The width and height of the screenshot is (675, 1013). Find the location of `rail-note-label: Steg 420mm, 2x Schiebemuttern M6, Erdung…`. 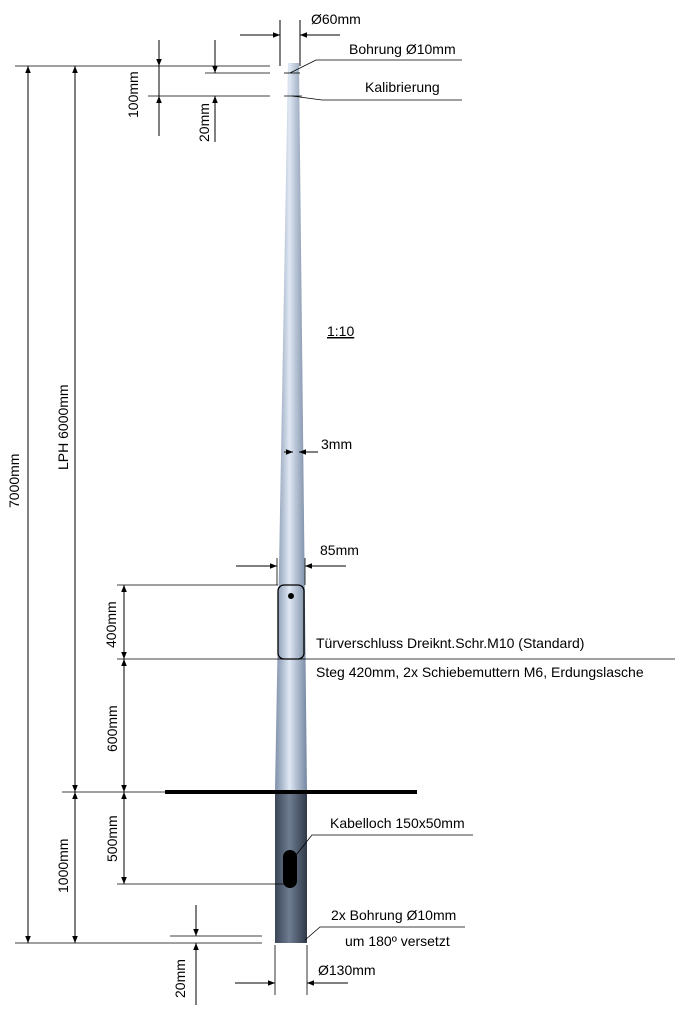

rail-note-label: Steg 420mm, 2x Schiebemuttern M6, Erdung… is located at coordinates (480, 672).